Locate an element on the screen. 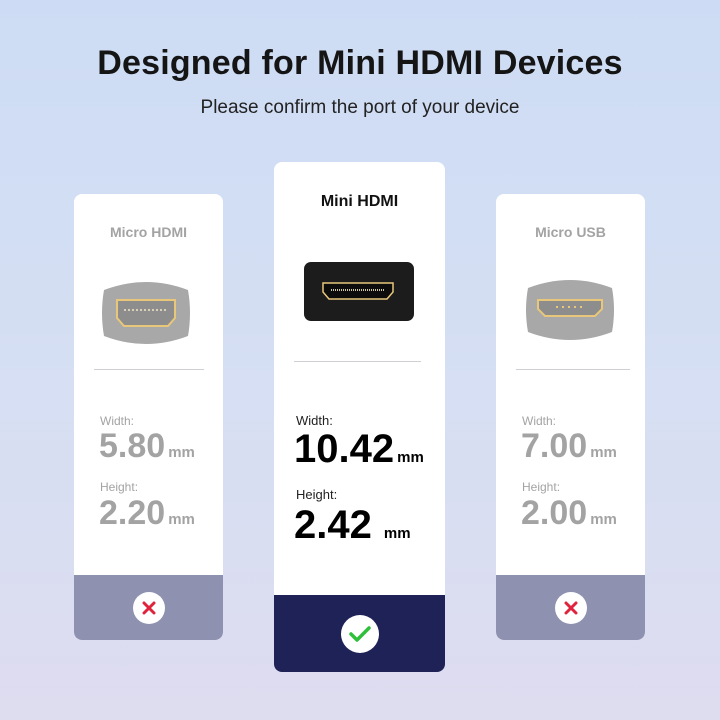 This screenshot has height=720, width=720. compatible-band is located at coordinates (359, 633).